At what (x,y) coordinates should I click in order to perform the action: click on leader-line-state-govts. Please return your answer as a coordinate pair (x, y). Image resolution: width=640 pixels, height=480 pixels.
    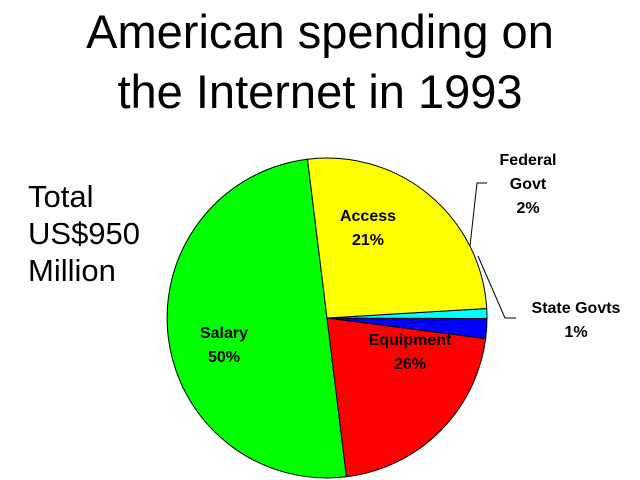
    Looking at the image, I should click on (496, 287).